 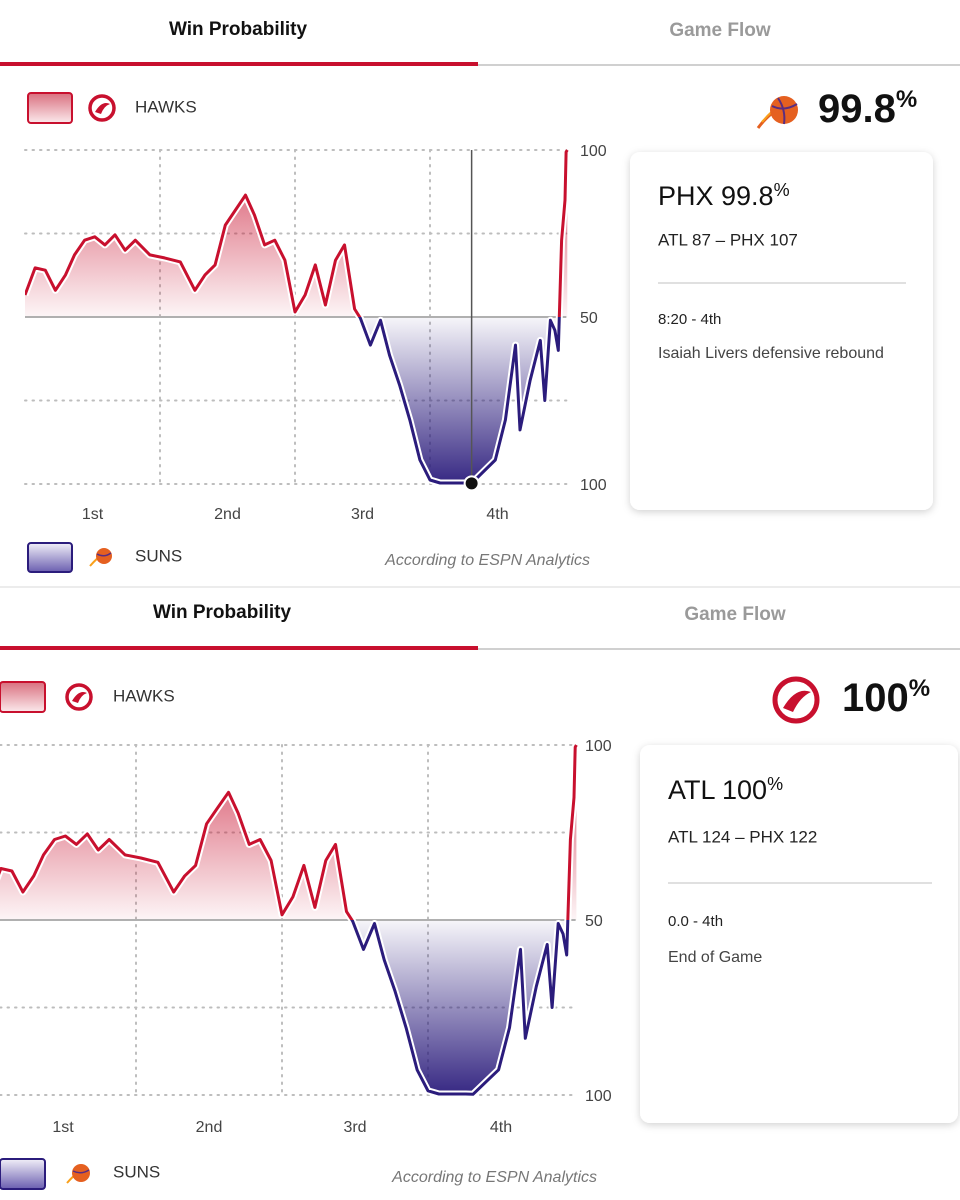 I want to click on card-play: Isaiah Livers defensive rebound, so click(x=771, y=353).